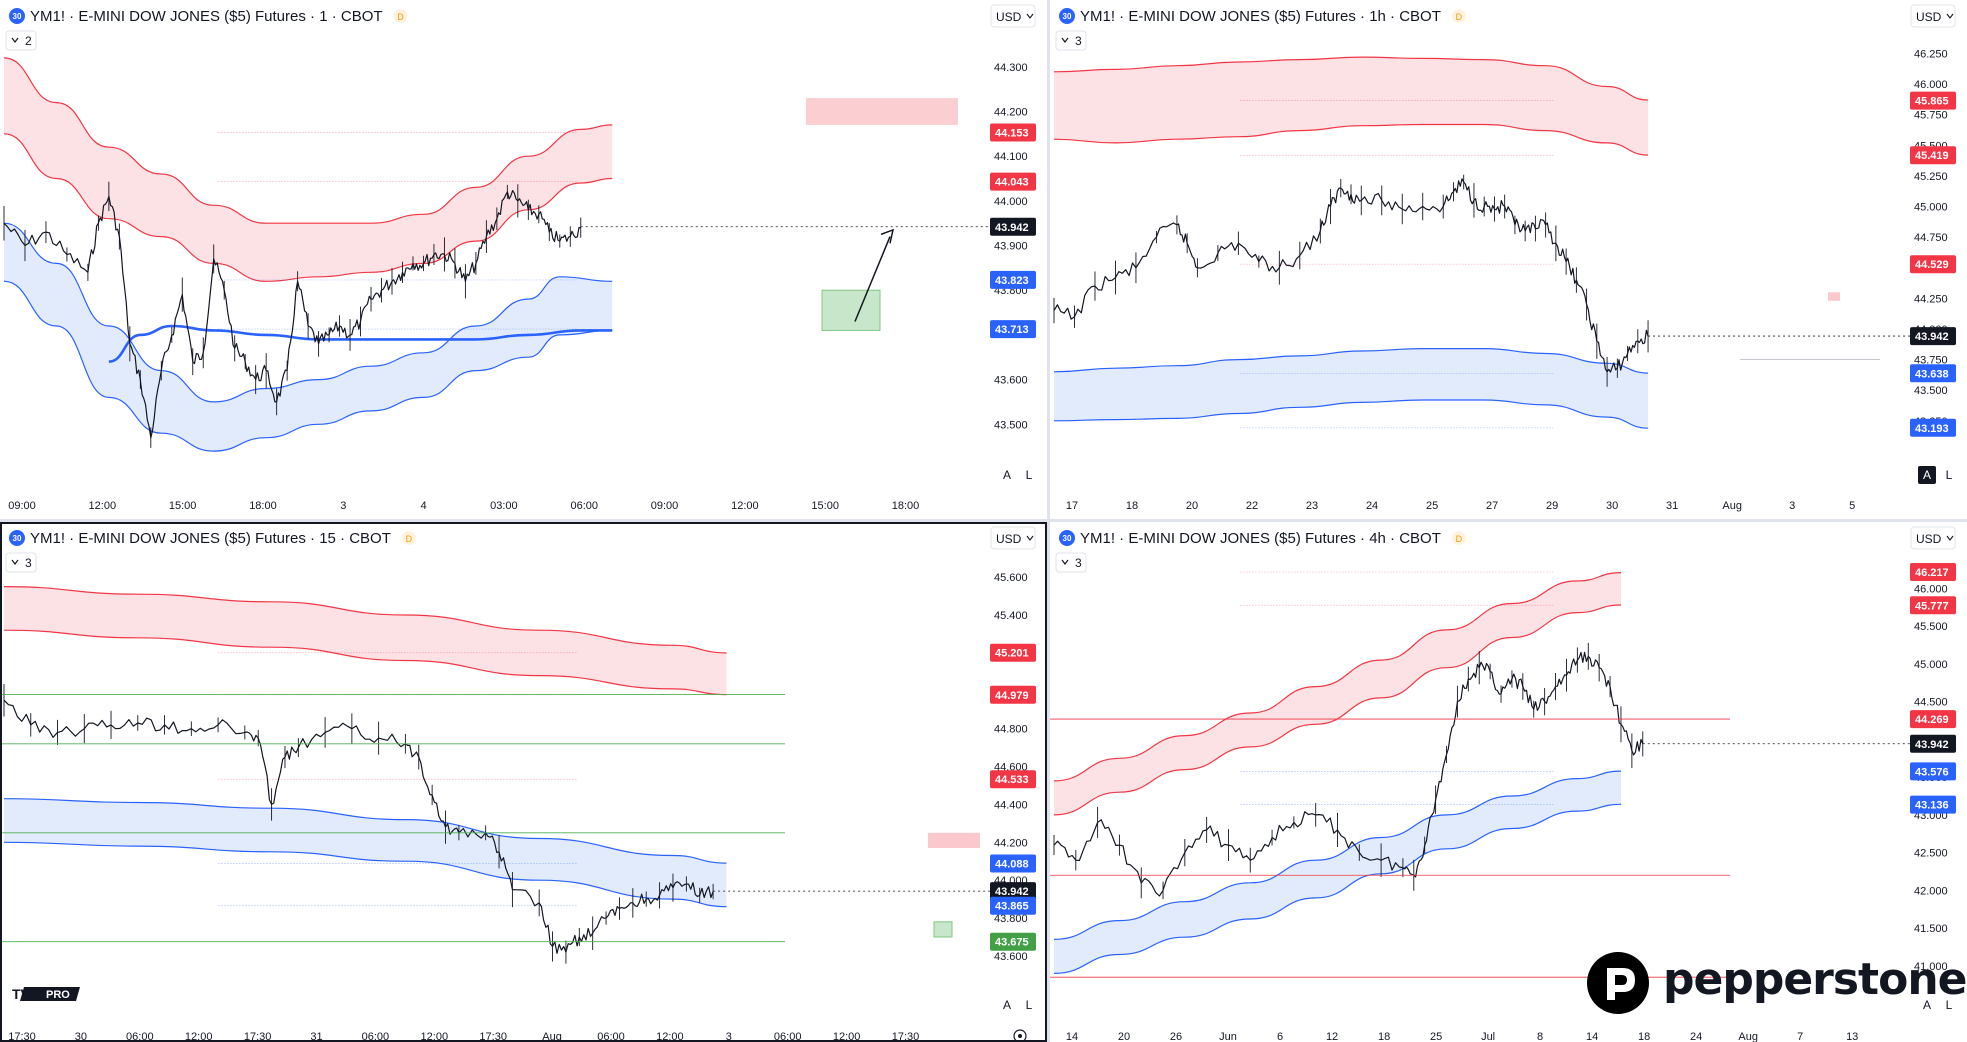 Image resolution: width=1967 pixels, height=1042 pixels. I want to click on time-axis-tick: 4, so click(424, 506).